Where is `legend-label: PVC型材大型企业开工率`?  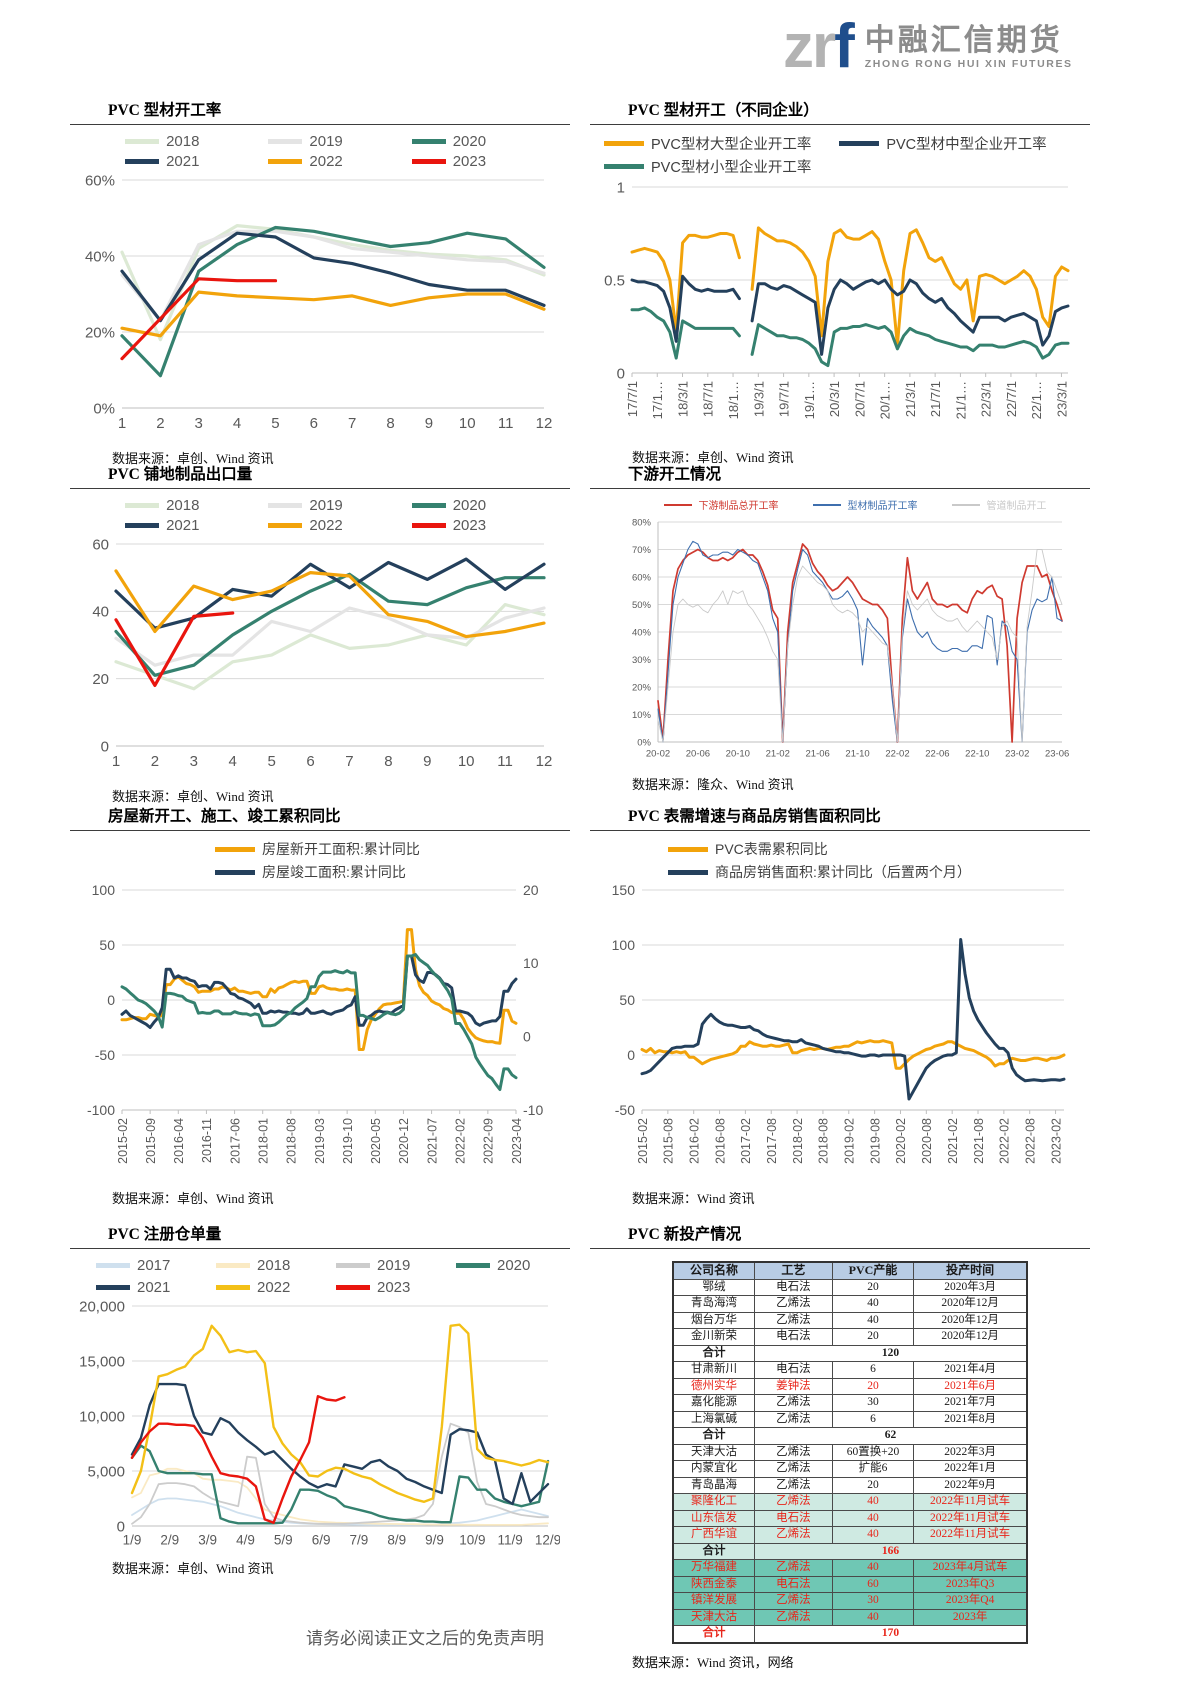 legend-label: PVC型材大型企业开工率 is located at coordinates (731, 145).